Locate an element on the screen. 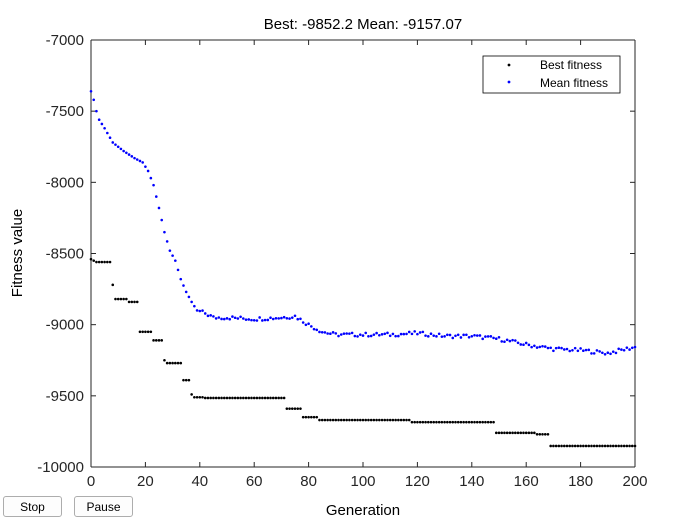 Image resolution: width=700 pixels, height=525 pixels. legend-label-mean: Mean fitness is located at coordinates (574, 83).